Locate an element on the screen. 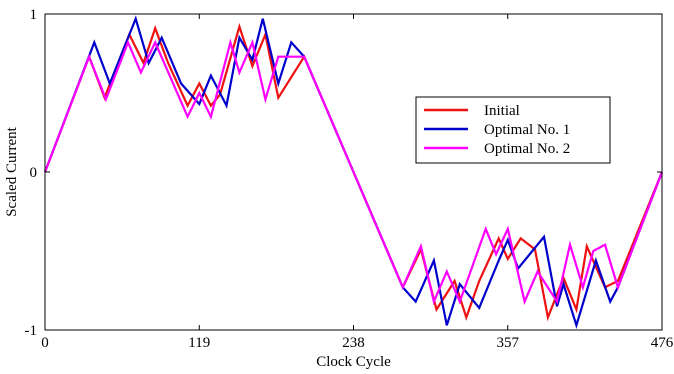 This screenshot has width=674, height=374. x-axis-label: Clock Cycle is located at coordinates (353, 362).